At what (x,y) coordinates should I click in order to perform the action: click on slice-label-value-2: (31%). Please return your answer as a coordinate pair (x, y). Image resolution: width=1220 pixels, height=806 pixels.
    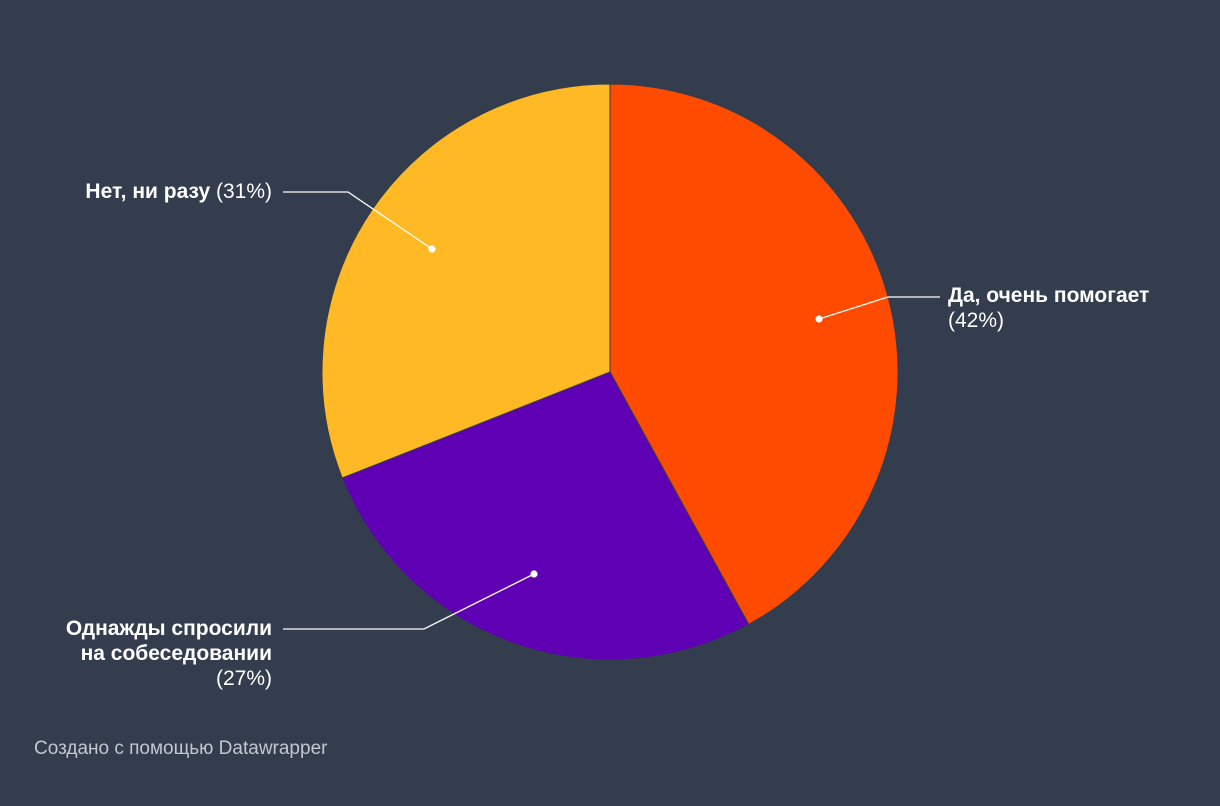
    Looking at the image, I should click on (241, 191).